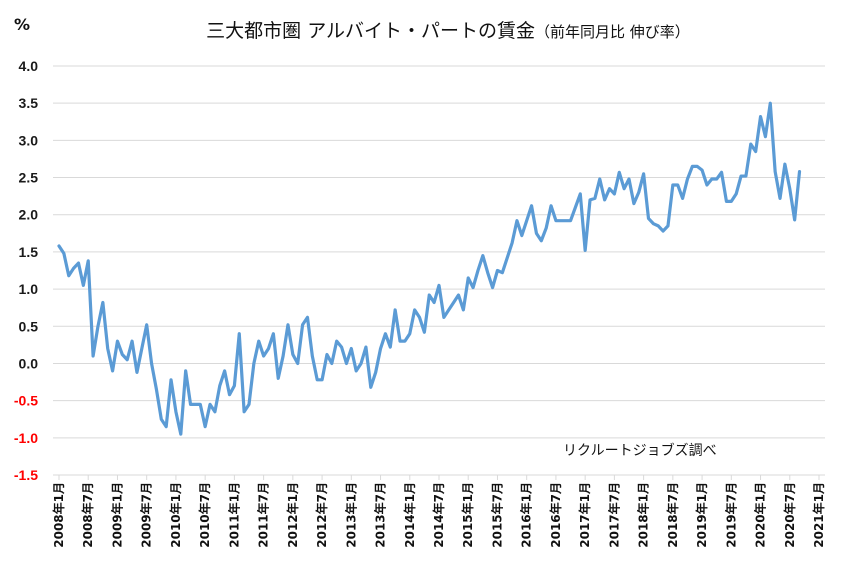 This screenshot has width=841, height=569. I want to click on x-tick-label: 2014年7月, so click(438, 515).